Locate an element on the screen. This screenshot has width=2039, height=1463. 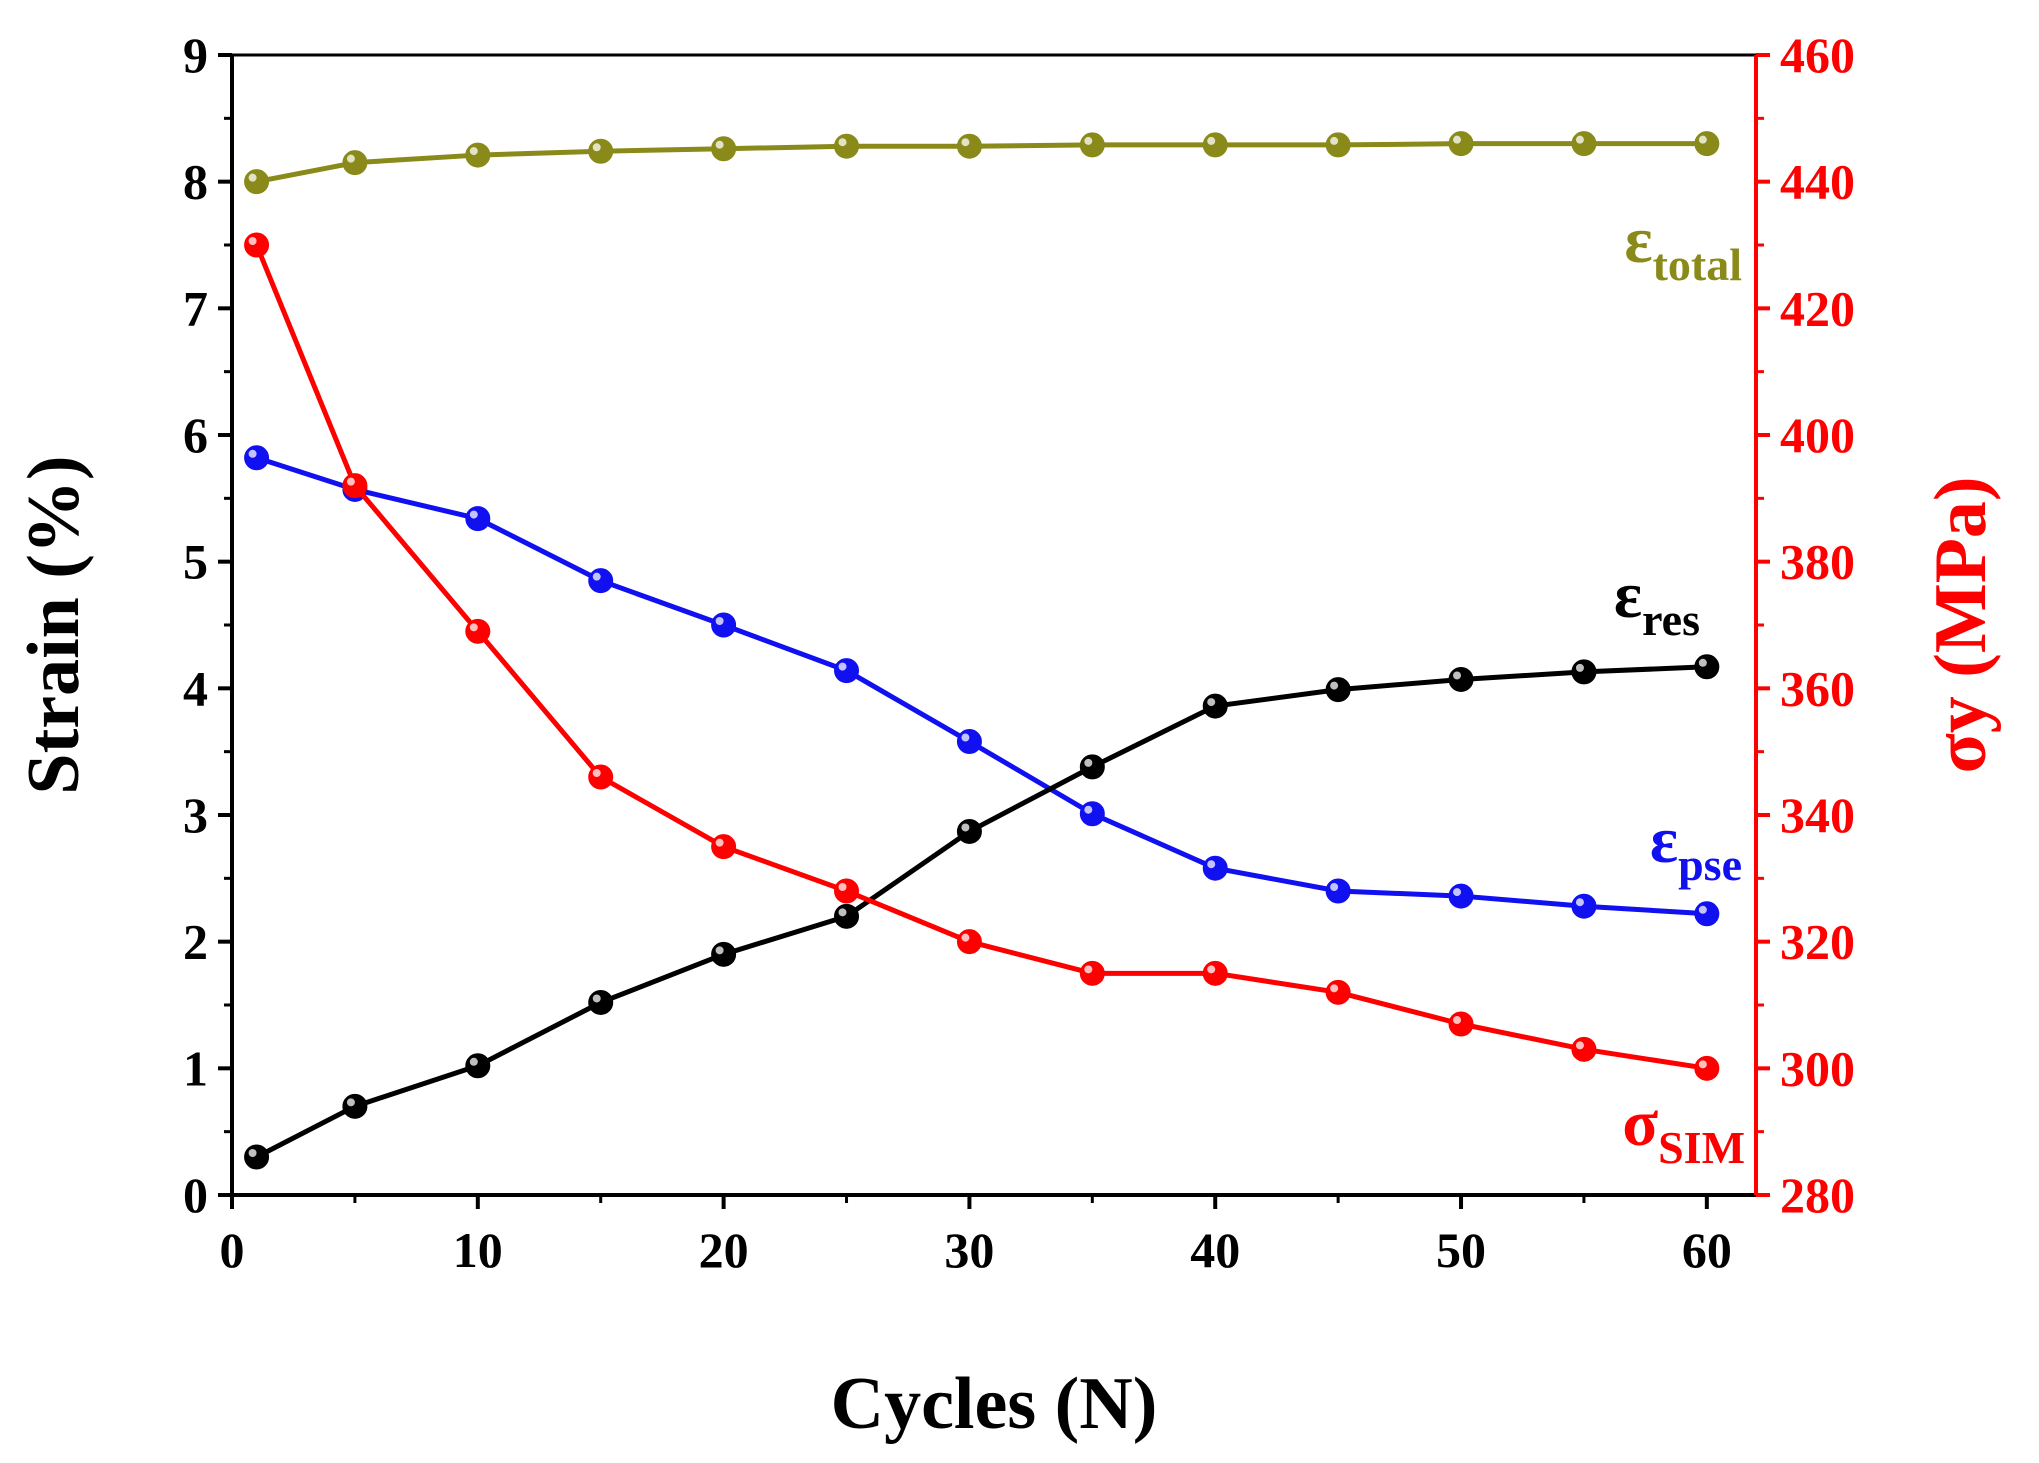
y2-tick-label: 320 is located at coordinates (1817, 942).